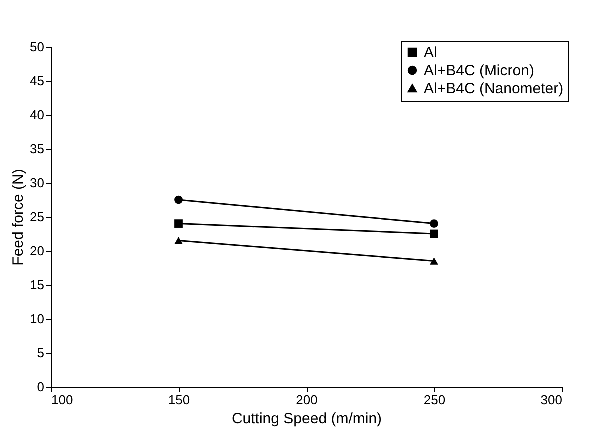 This screenshot has width=595, height=432. What do you see at coordinates (37, 251) in the screenshot?
I see `y-tick-label: 20` at bounding box center [37, 251].